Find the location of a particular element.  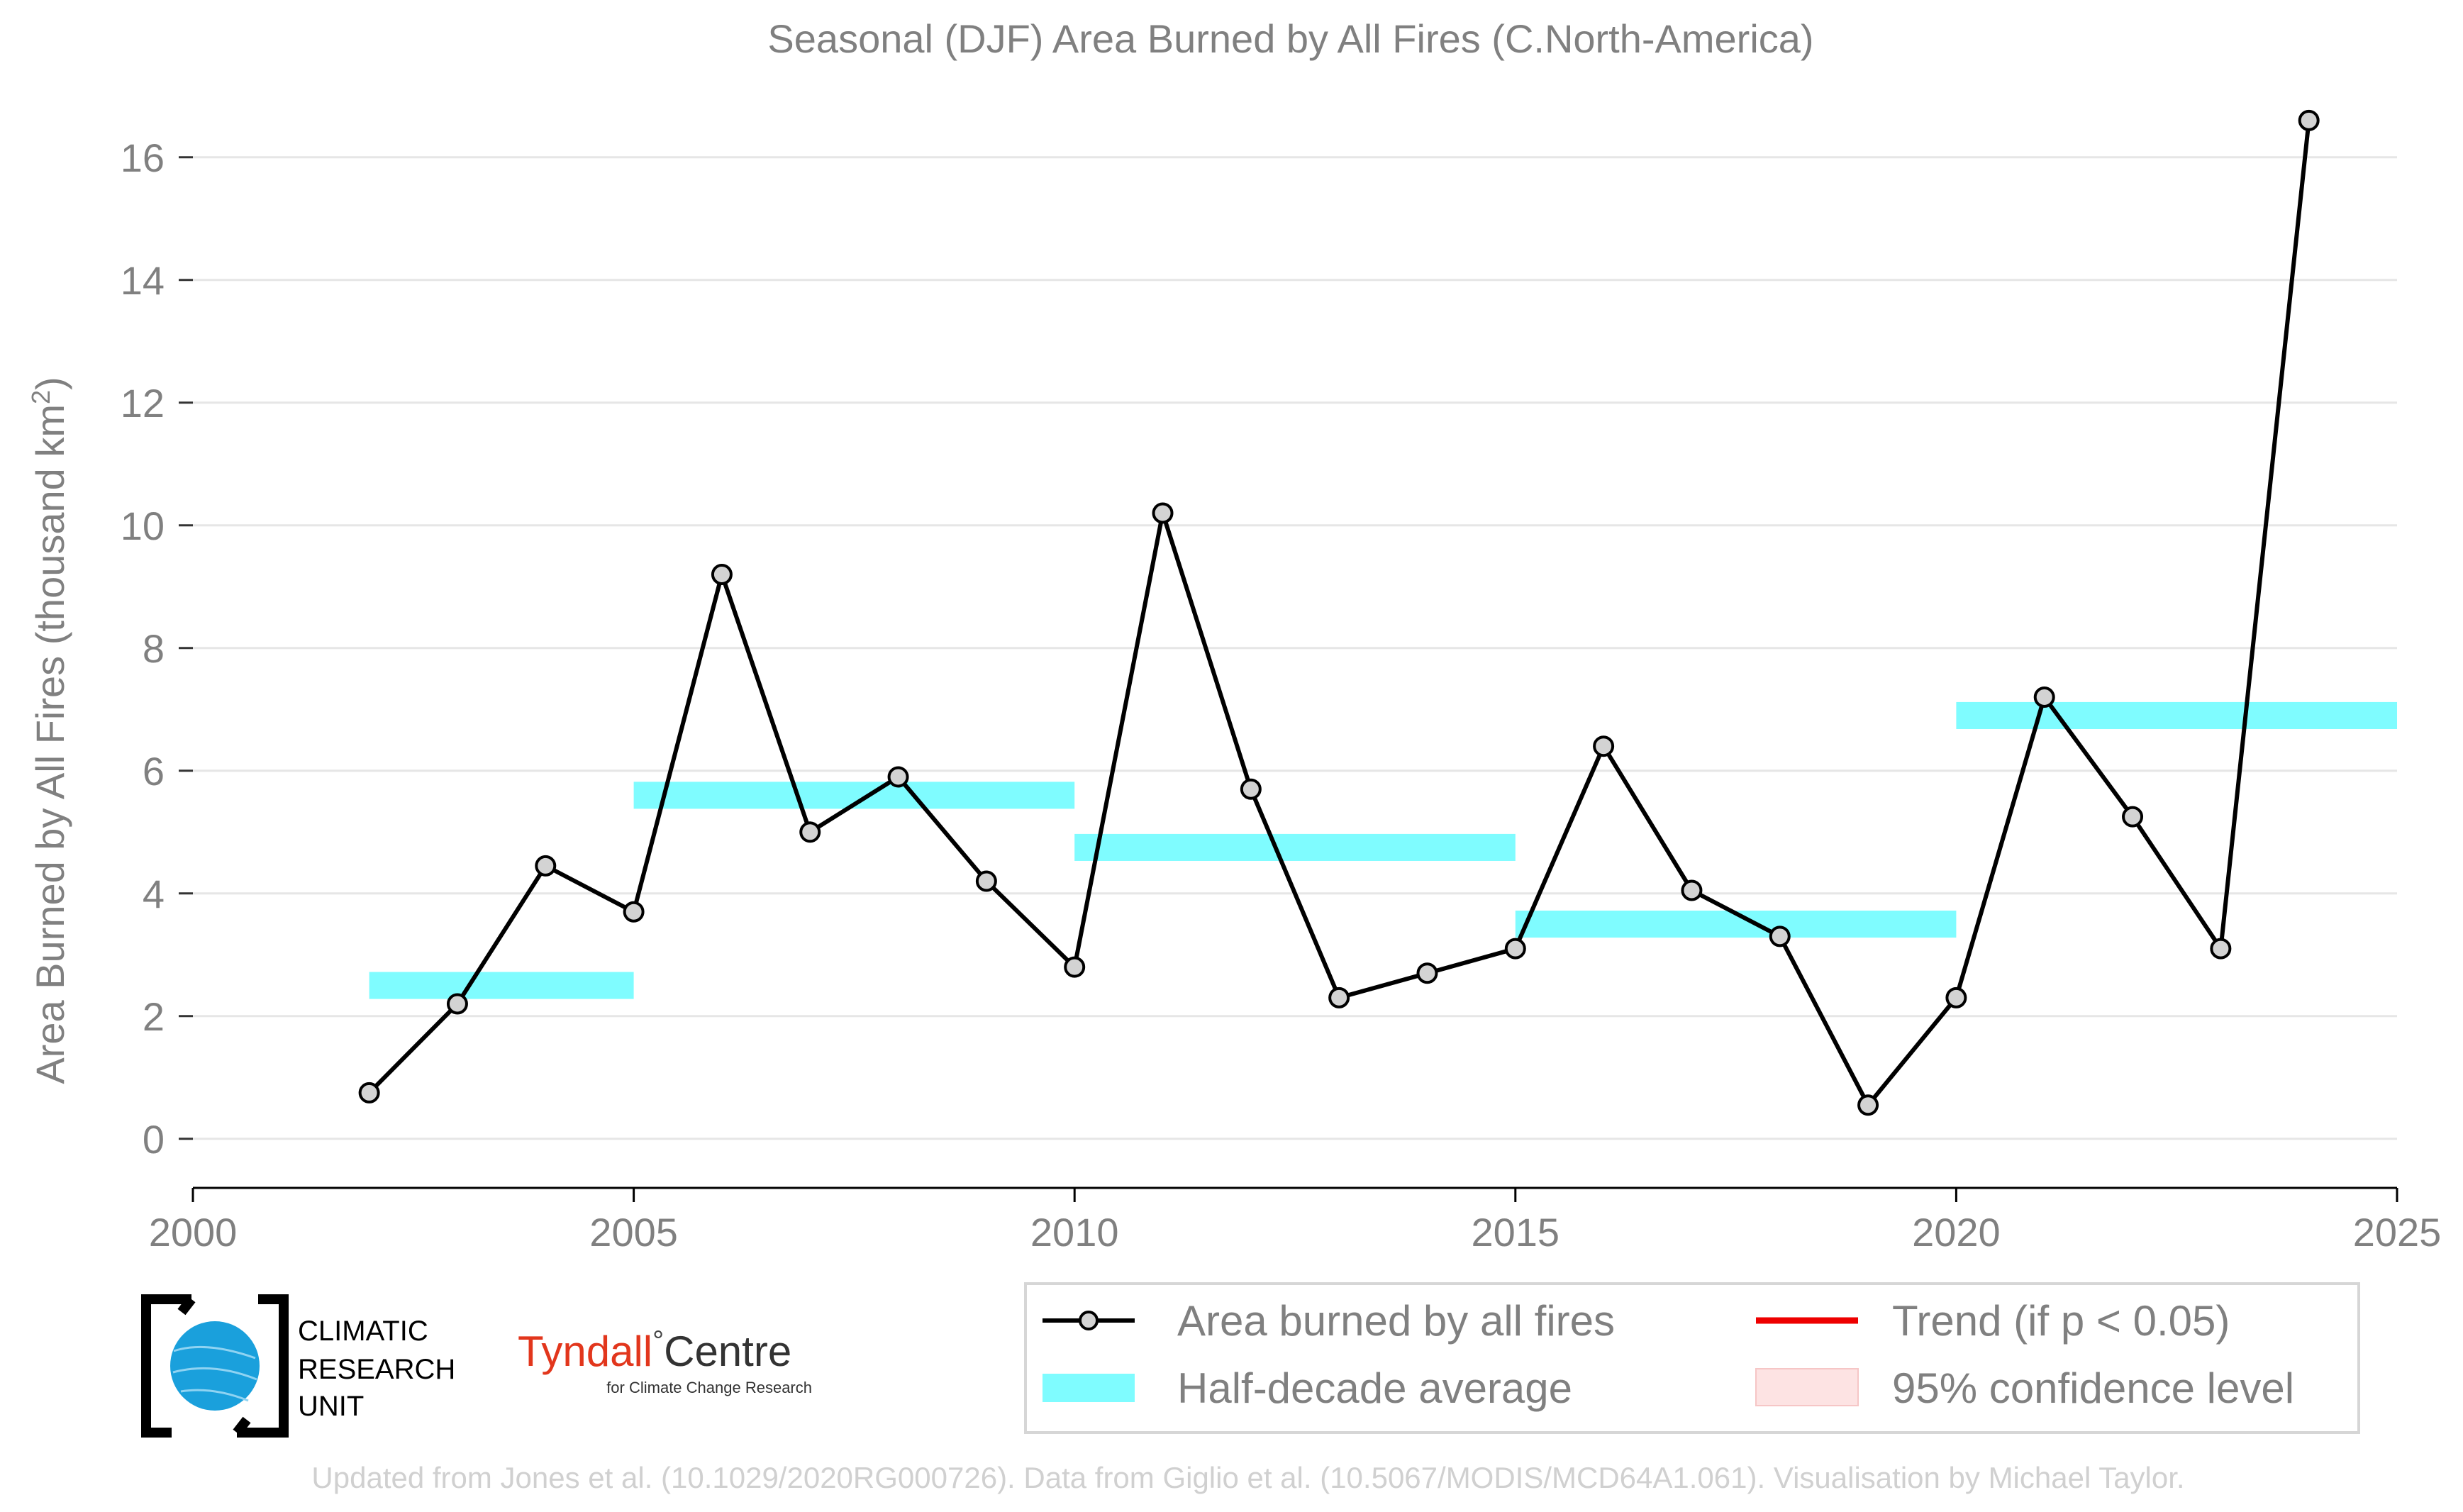

y-axis-label: Area Burned by All Fires (thousand km2) is located at coordinates (49, 730).